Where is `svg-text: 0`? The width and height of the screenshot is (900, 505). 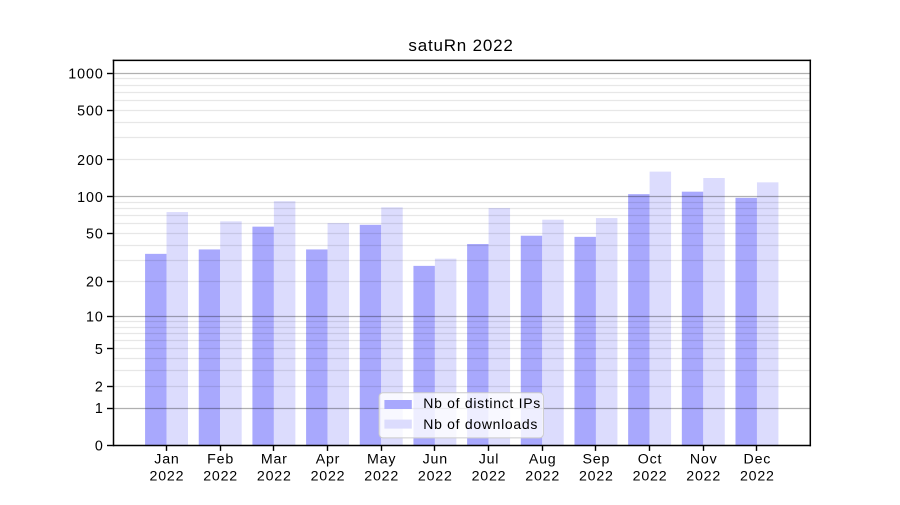
svg-text: 0 is located at coordinates (99, 447).